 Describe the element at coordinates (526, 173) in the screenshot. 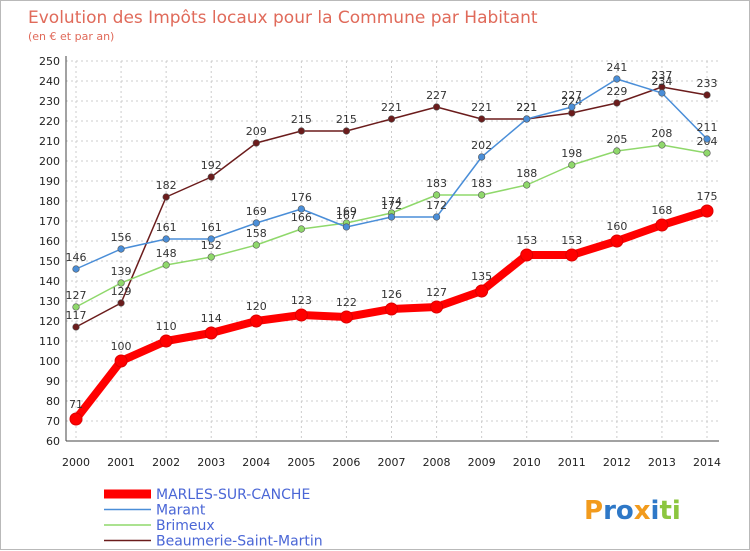

I see `data-label: 188` at that location.